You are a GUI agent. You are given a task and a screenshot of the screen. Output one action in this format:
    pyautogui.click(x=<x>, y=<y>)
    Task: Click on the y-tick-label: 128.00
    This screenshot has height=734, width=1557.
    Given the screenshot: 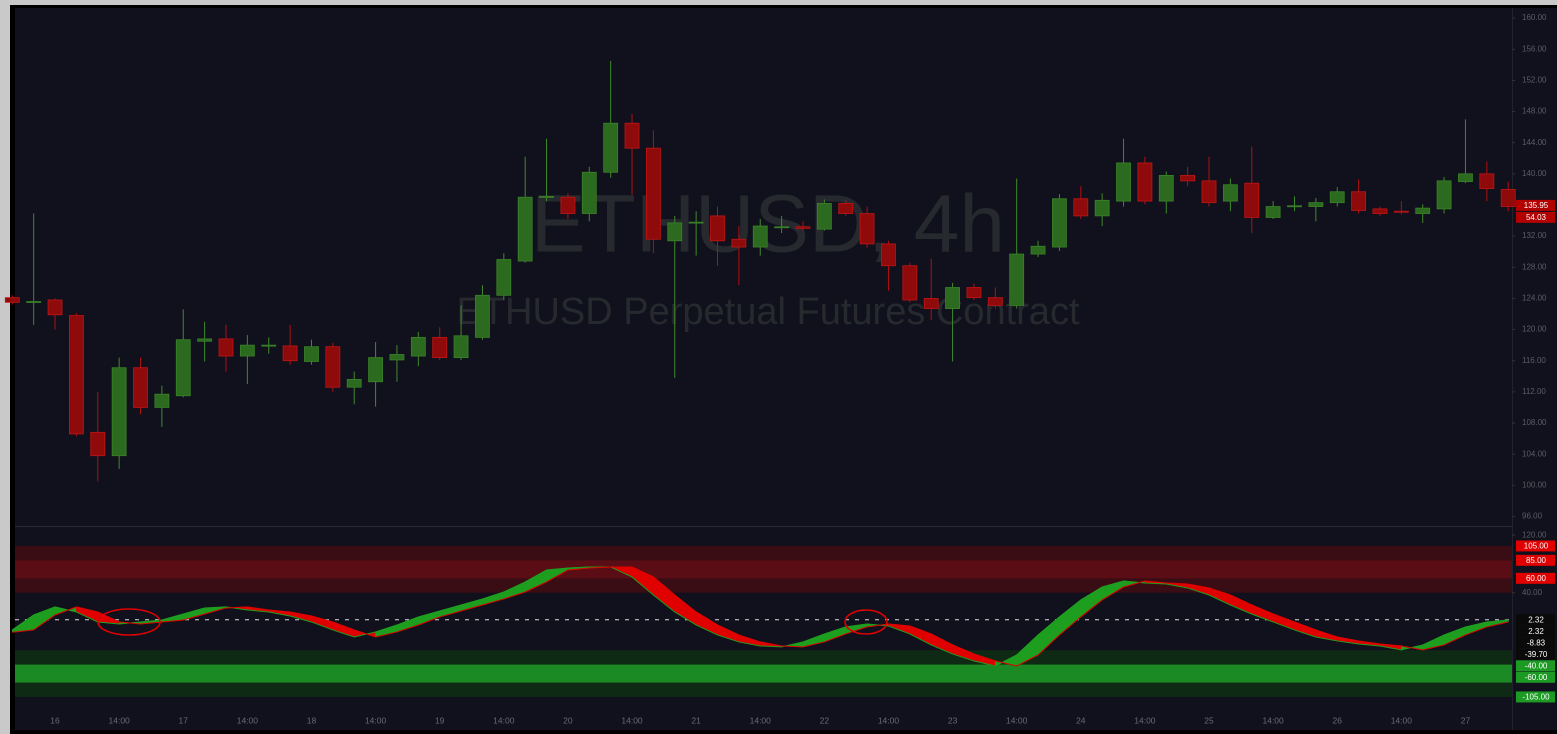 What is the action you would take?
    pyautogui.click(x=1534, y=266)
    